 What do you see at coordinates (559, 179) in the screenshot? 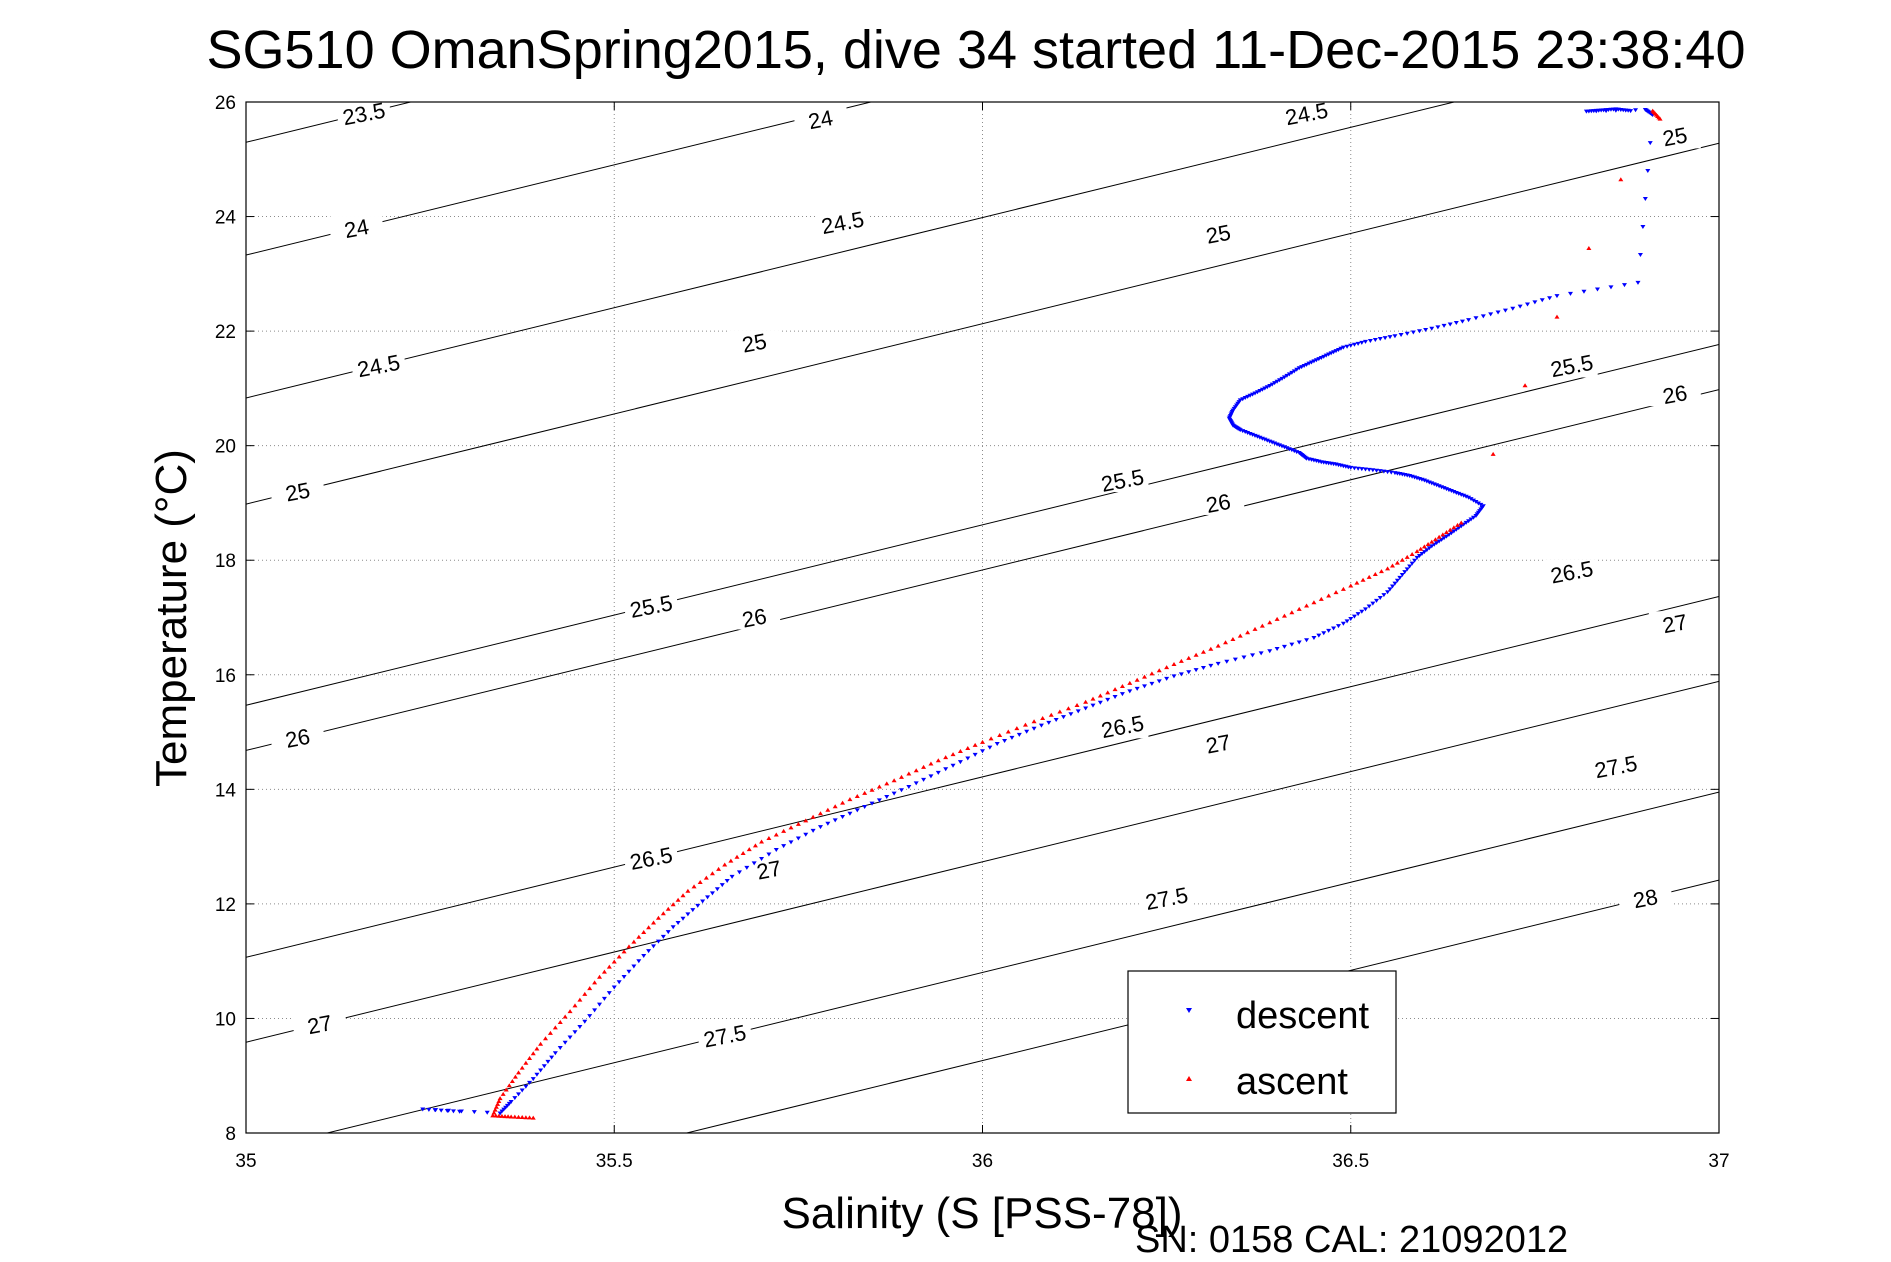
I see `contour-line` at bounding box center [559, 179].